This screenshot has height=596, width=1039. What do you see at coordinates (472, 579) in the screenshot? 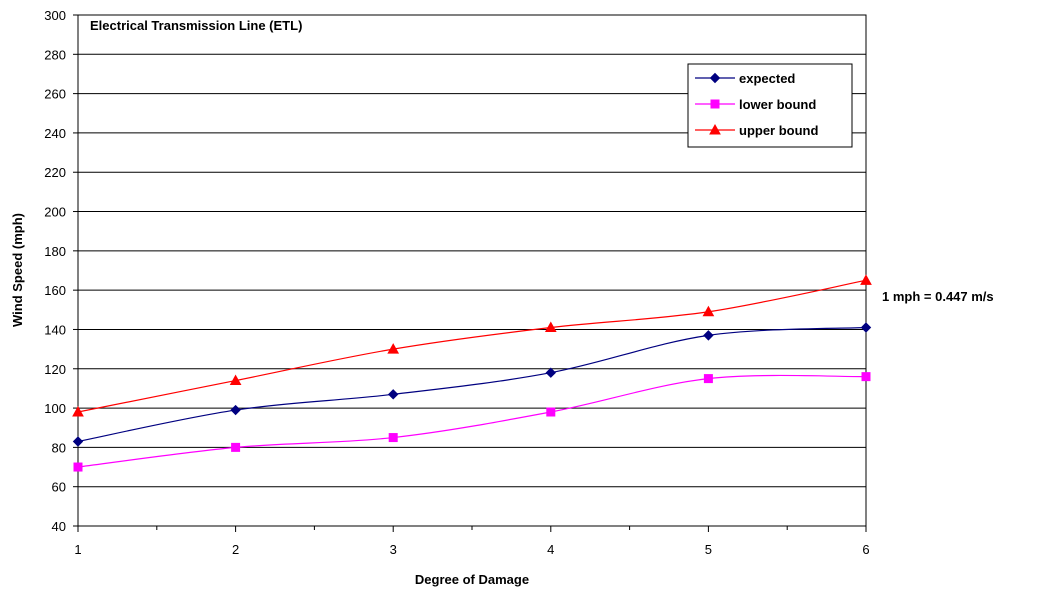
I see `x-axis-title: Degree of Damage` at bounding box center [472, 579].